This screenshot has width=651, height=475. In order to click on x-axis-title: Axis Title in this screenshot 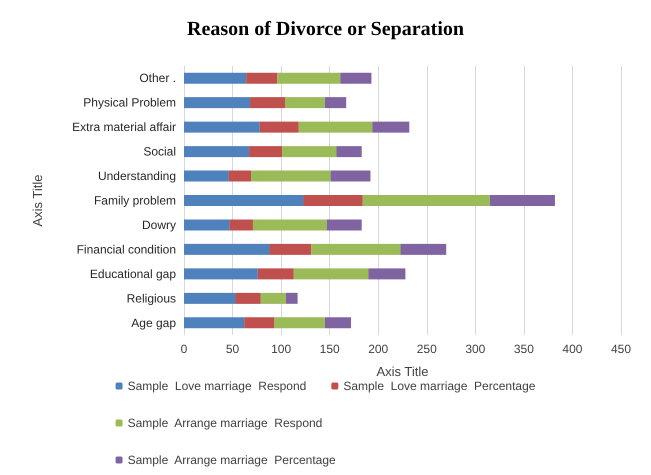, I will do `click(402, 371)`.